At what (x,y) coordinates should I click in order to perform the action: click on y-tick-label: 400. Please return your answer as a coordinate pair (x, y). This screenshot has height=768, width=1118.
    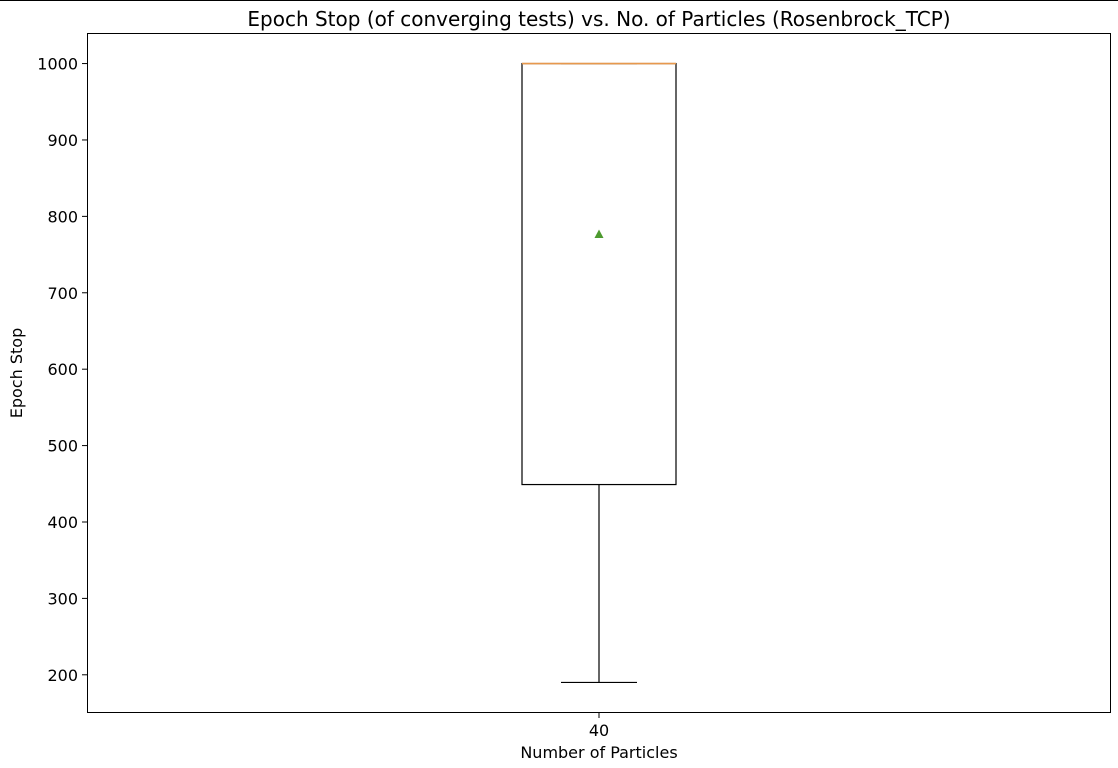
    Looking at the image, I should click on (62, 522).